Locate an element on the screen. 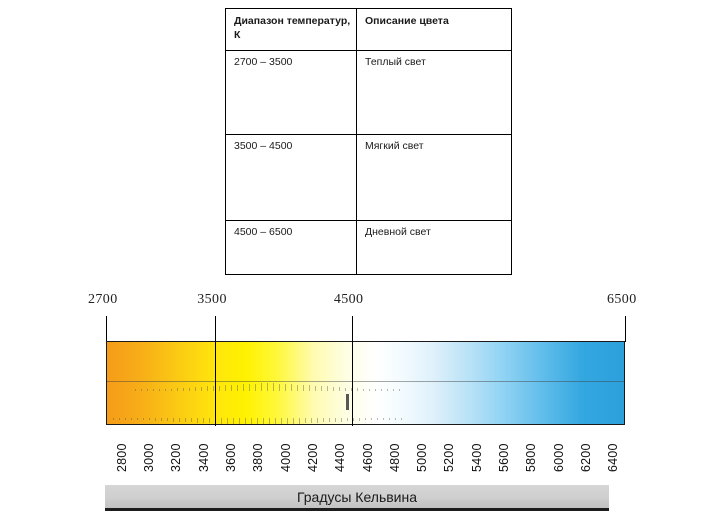 This screenshot has height=531, width=724. axis-caption-label: Градусы Кельвина is located at coordinates (357, 497).